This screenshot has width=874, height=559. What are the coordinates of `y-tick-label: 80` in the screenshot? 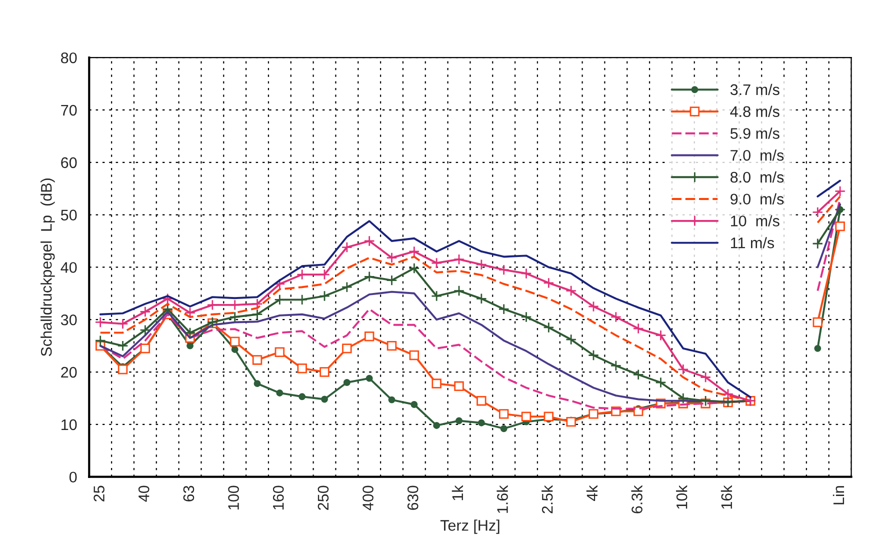 It's located at (69, 58).